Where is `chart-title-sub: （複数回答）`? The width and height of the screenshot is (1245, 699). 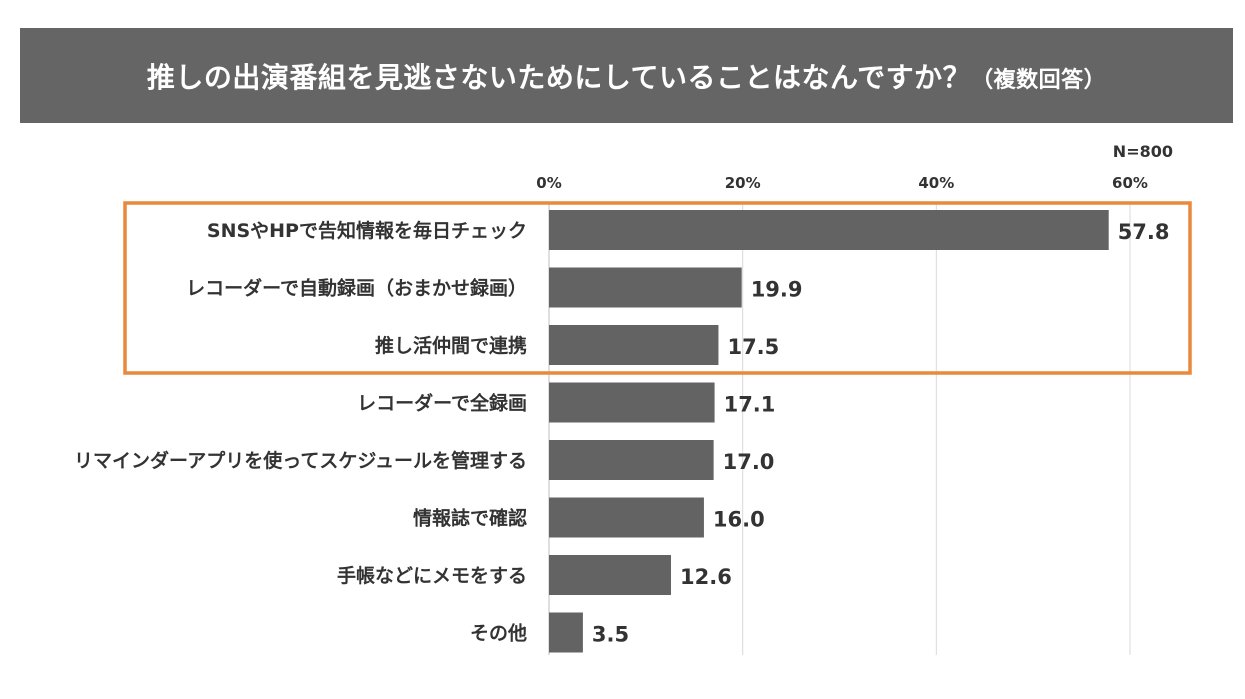
chart-title-sub: （複数回答） is located at coordinates (1039, 80).